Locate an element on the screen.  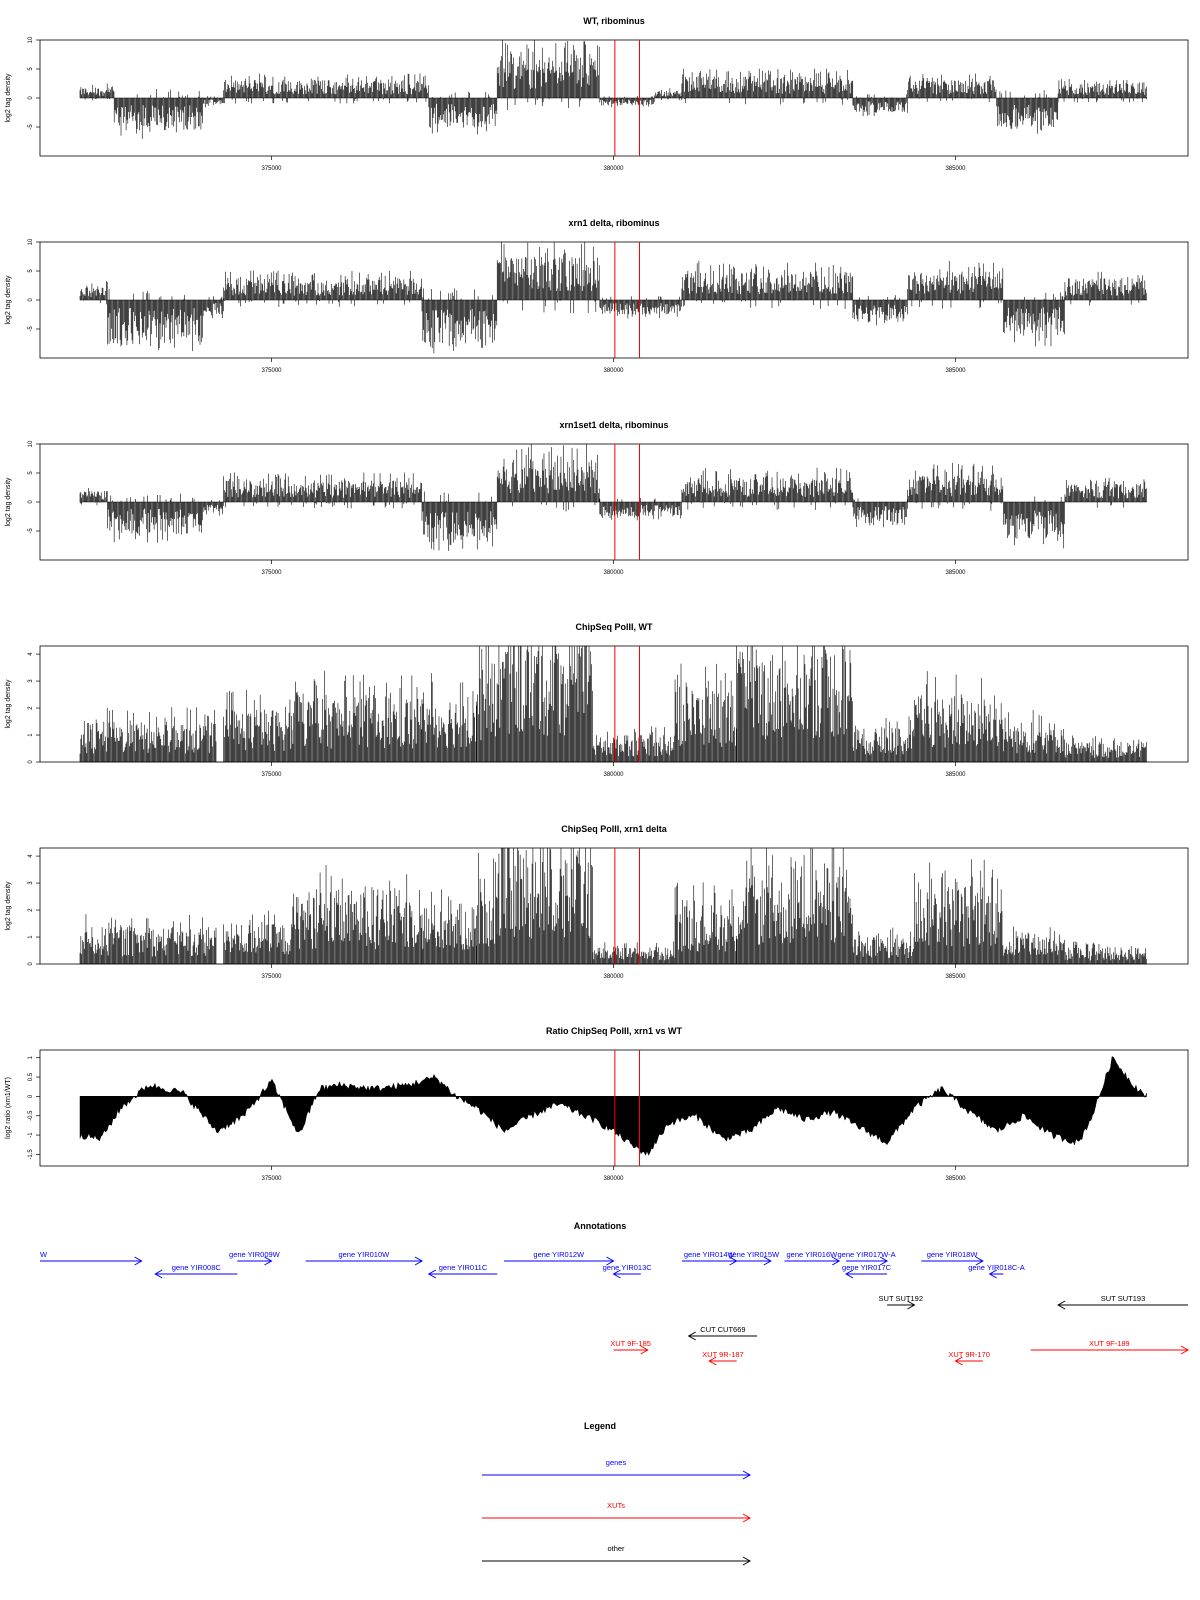
annotation-feature: gene YIR008C is located at coordinates (196, 1271).